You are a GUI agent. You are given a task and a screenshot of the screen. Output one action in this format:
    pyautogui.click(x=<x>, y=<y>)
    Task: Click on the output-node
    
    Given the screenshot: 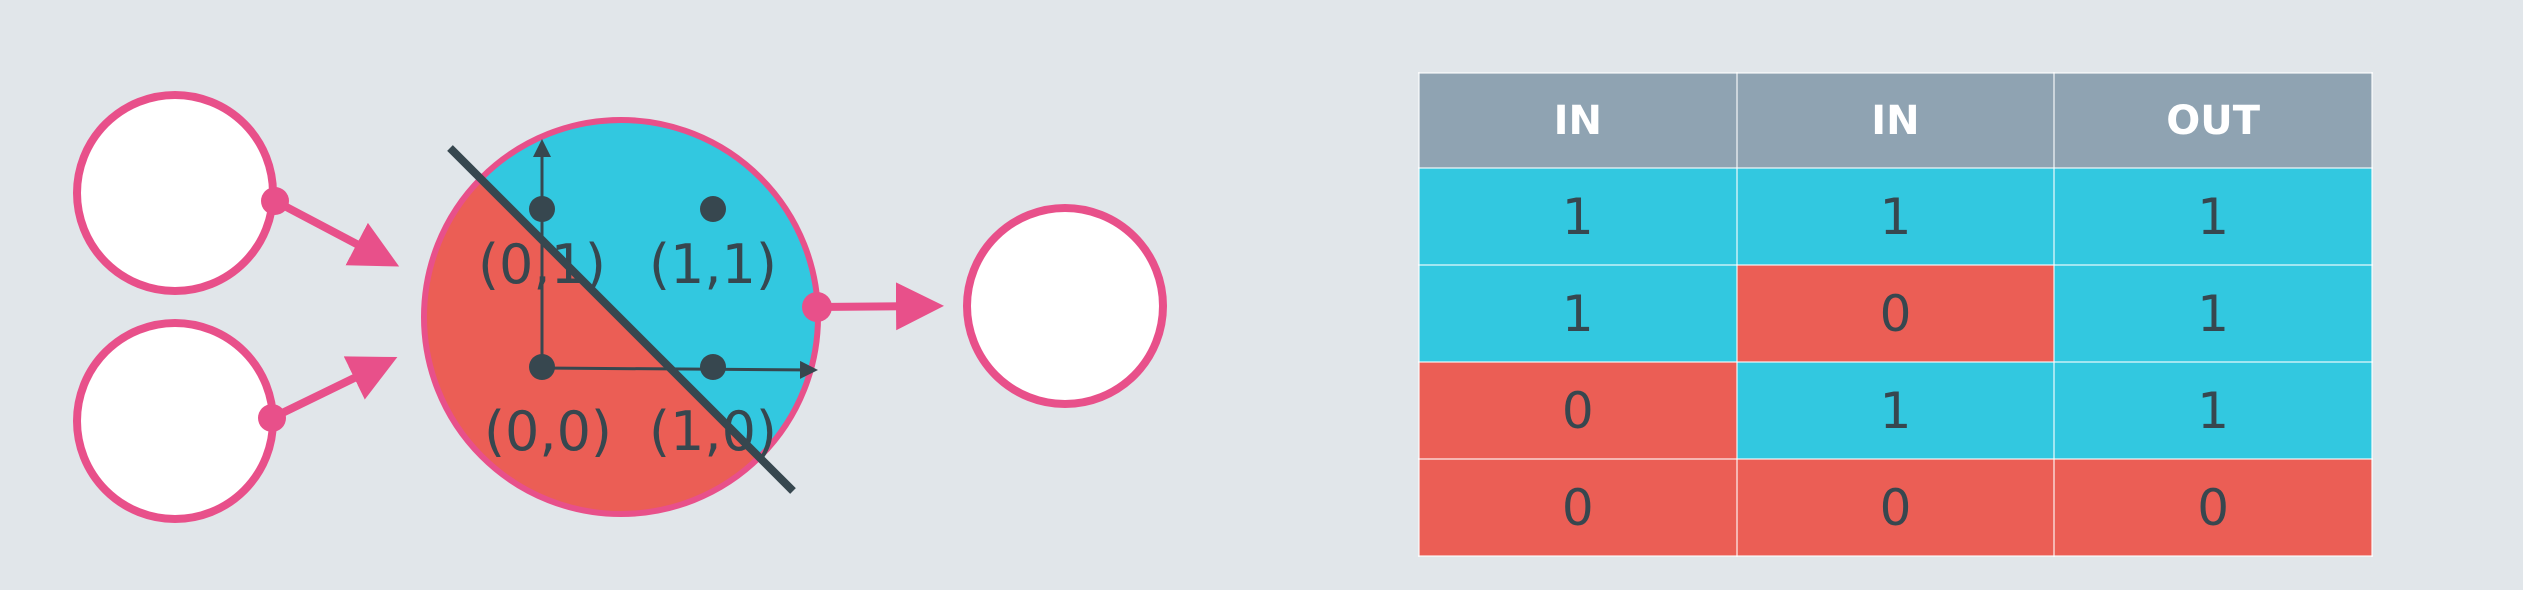 What is the action you would take?
    pyautogui.click(x=1065, y=306)
    